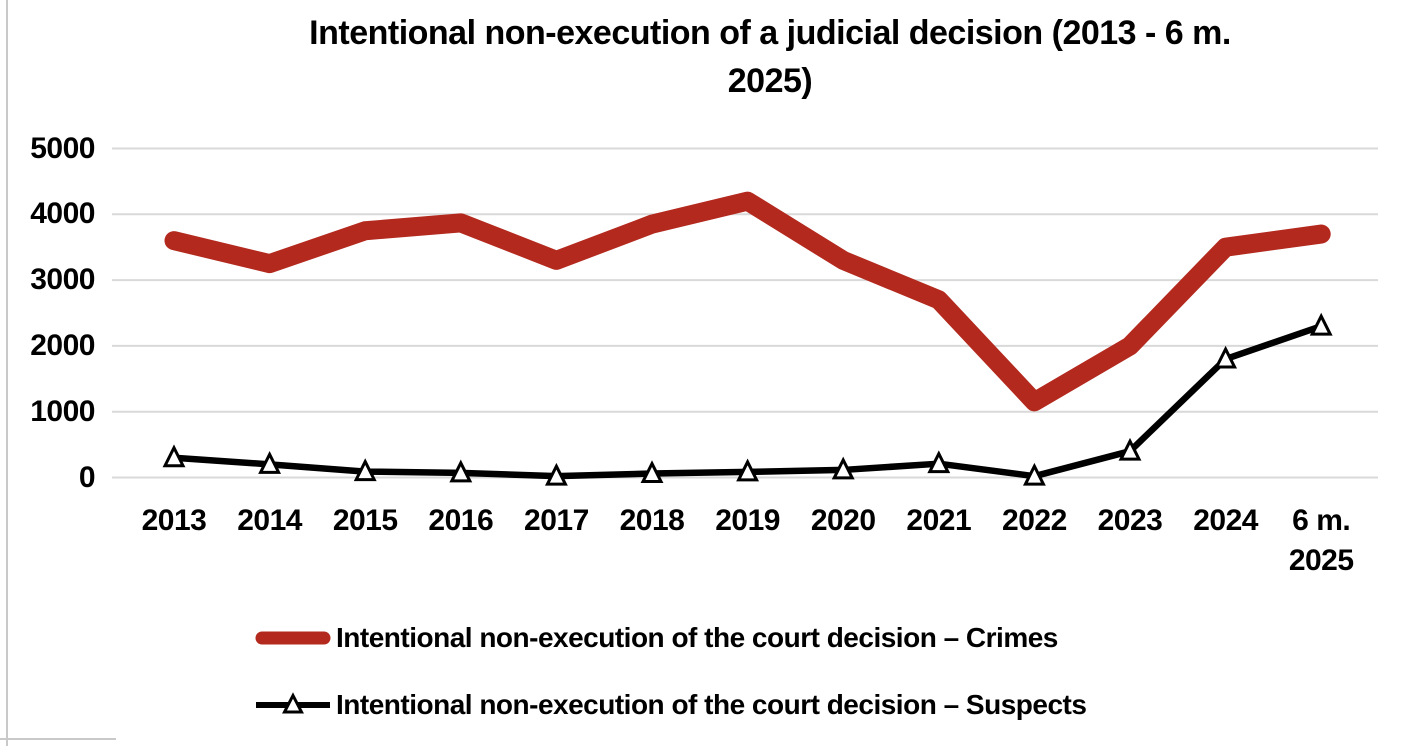 Image resolution: width=1408 pixels, height=746 pixels. What do you see at coordinates (62, 280) in the screenshot?
I see `y-tick-label-3000: 3000` at bounding box center [62, 280].